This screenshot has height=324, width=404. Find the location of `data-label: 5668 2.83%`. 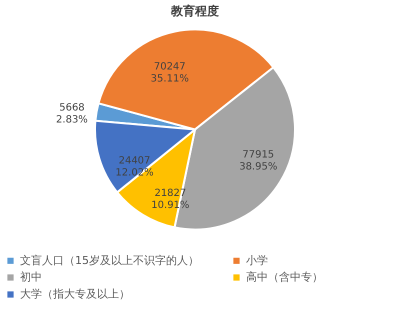

data-label: 5668 2.83% is located at coordinates (72, 114).